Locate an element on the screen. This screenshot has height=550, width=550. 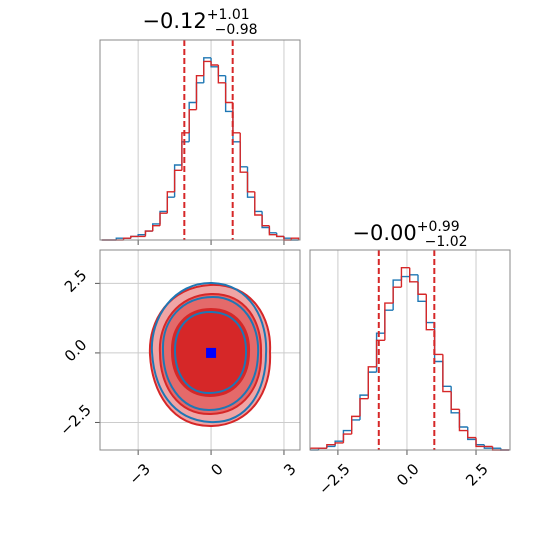
panel-title: −0.12+1.01 −0.98 is located at coordinates (199, 22).